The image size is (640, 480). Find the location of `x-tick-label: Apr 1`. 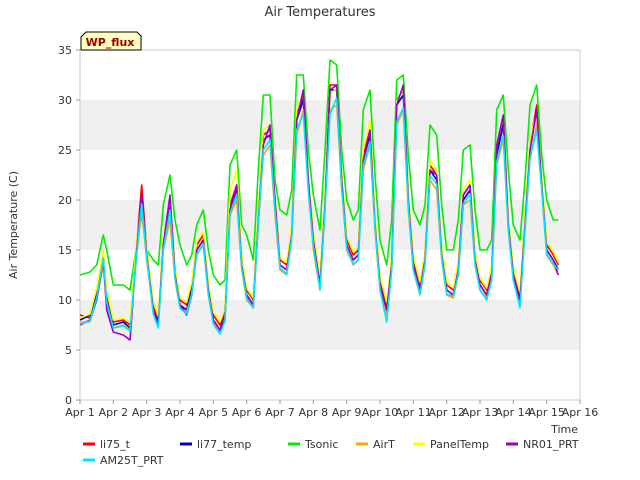

x-tick-label: Apr 1 is located at coordinates (80, 412).